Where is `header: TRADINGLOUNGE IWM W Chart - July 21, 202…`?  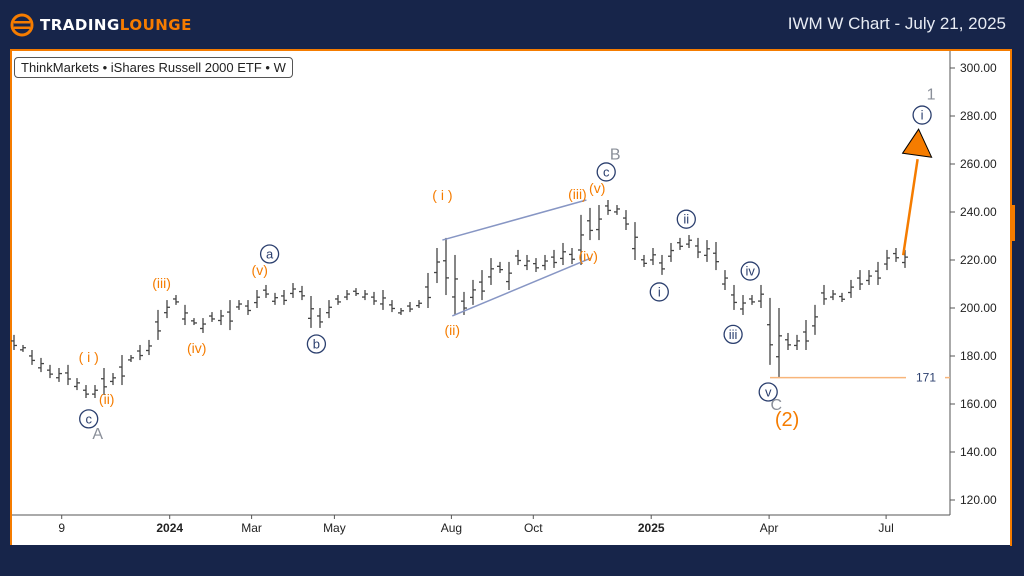 header: TRADINGLOUNGE IWM W Chart - July 21, 202… is located at coordinates (512, 25).